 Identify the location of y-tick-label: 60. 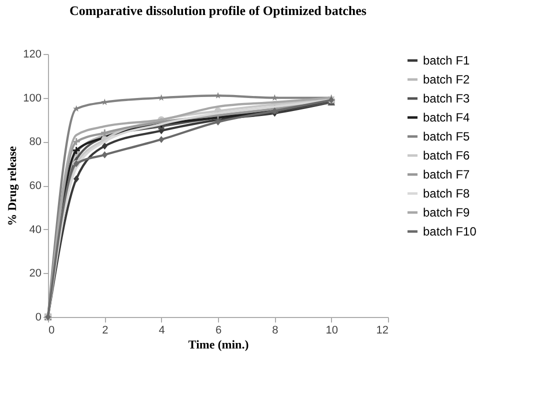
(35, 186).